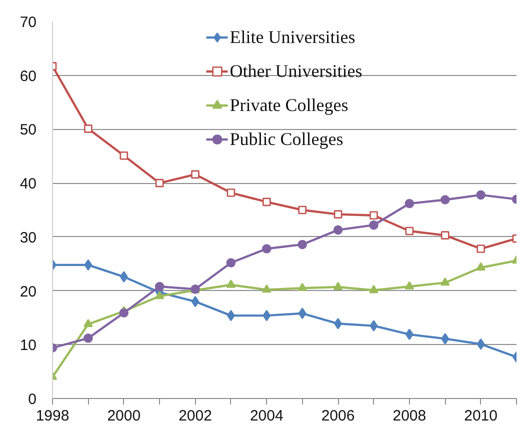 The height and width of the screenshot is (428, 528). Describe the element at coordinates (338, 416) in the screenshot. I see `x-tick-label: 2006` at that location.